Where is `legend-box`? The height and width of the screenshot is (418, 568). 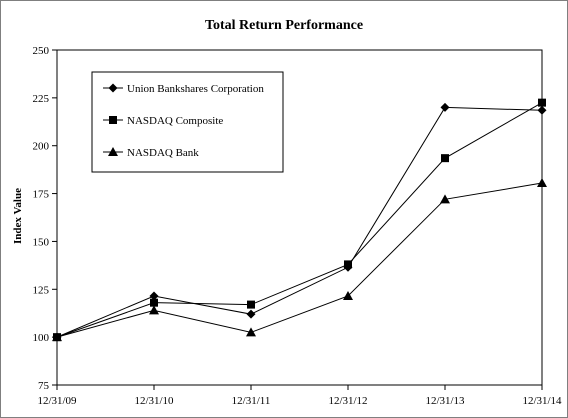
legend-box is located at coordinates (187, 122).